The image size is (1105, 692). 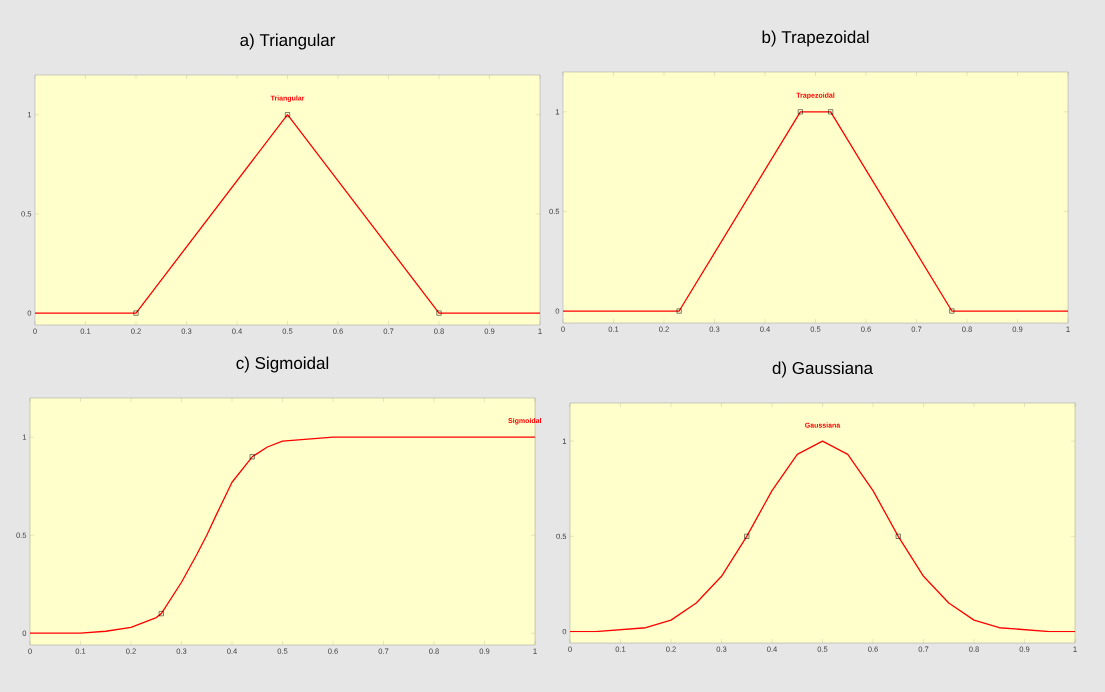 I want to click on chart-title: b) Trapezoidal, so click(x=815, y=38).